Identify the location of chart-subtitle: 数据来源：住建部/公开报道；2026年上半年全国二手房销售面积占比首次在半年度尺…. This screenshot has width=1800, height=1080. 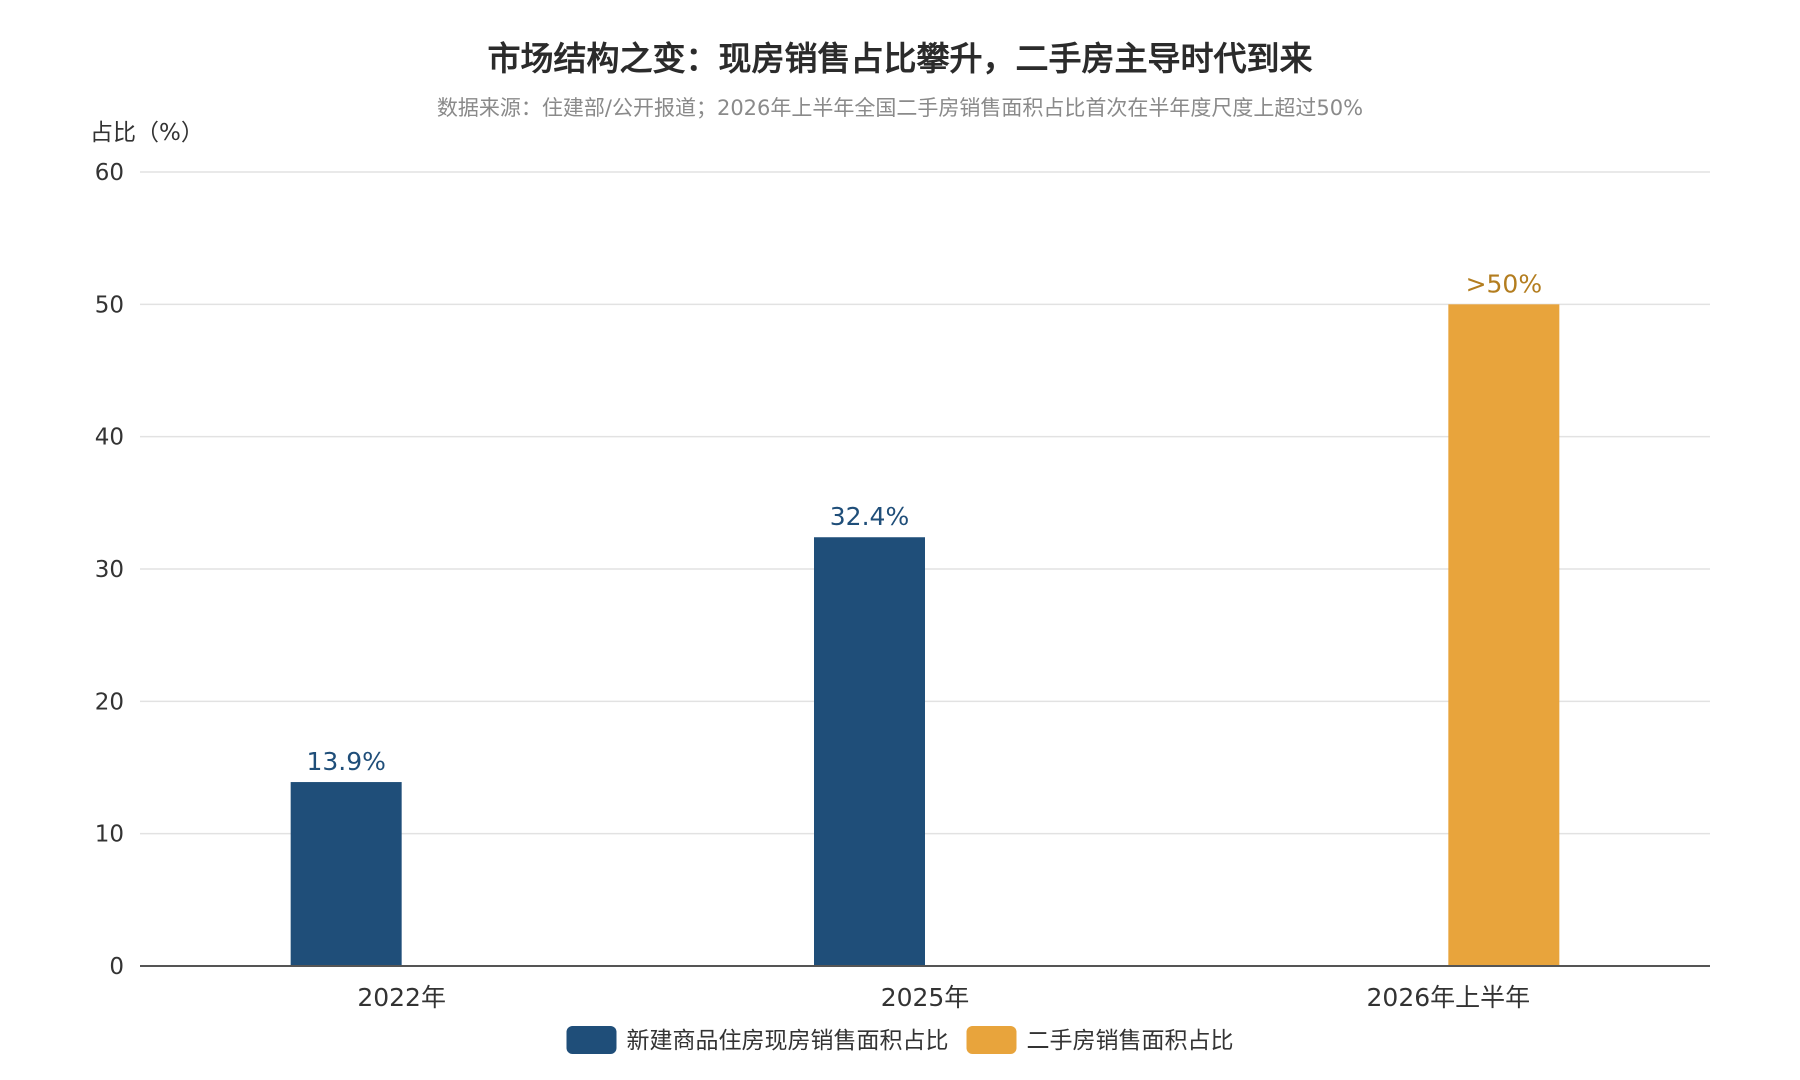
(900, 108).